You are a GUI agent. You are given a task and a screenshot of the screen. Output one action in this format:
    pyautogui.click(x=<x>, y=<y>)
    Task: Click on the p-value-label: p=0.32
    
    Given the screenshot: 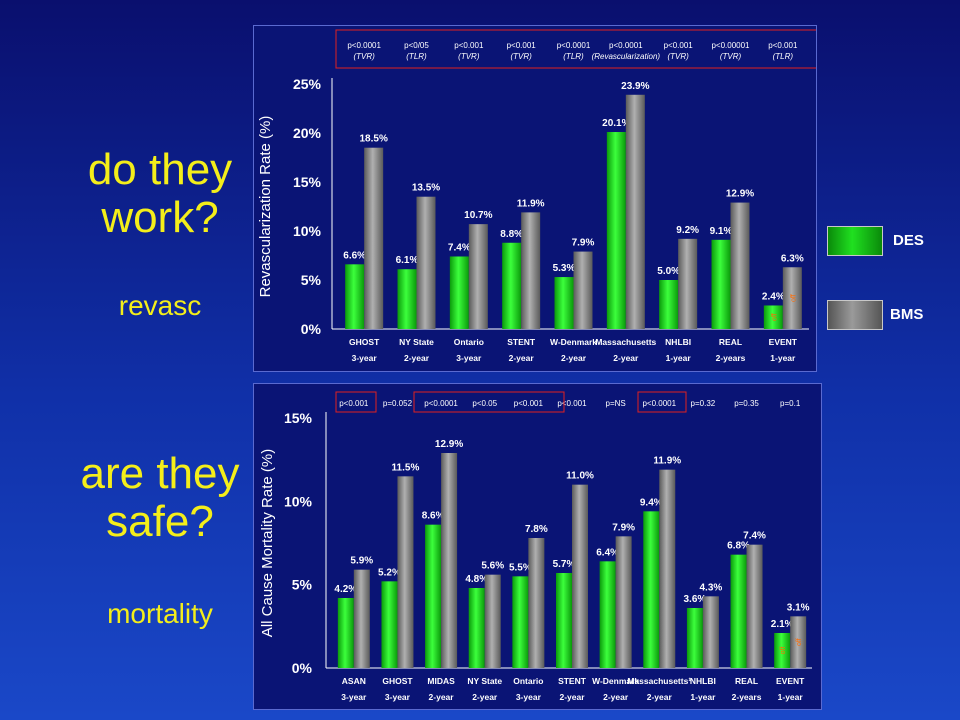 What is the action you would take?
    pyautogui.click(x=703, y=403)
    